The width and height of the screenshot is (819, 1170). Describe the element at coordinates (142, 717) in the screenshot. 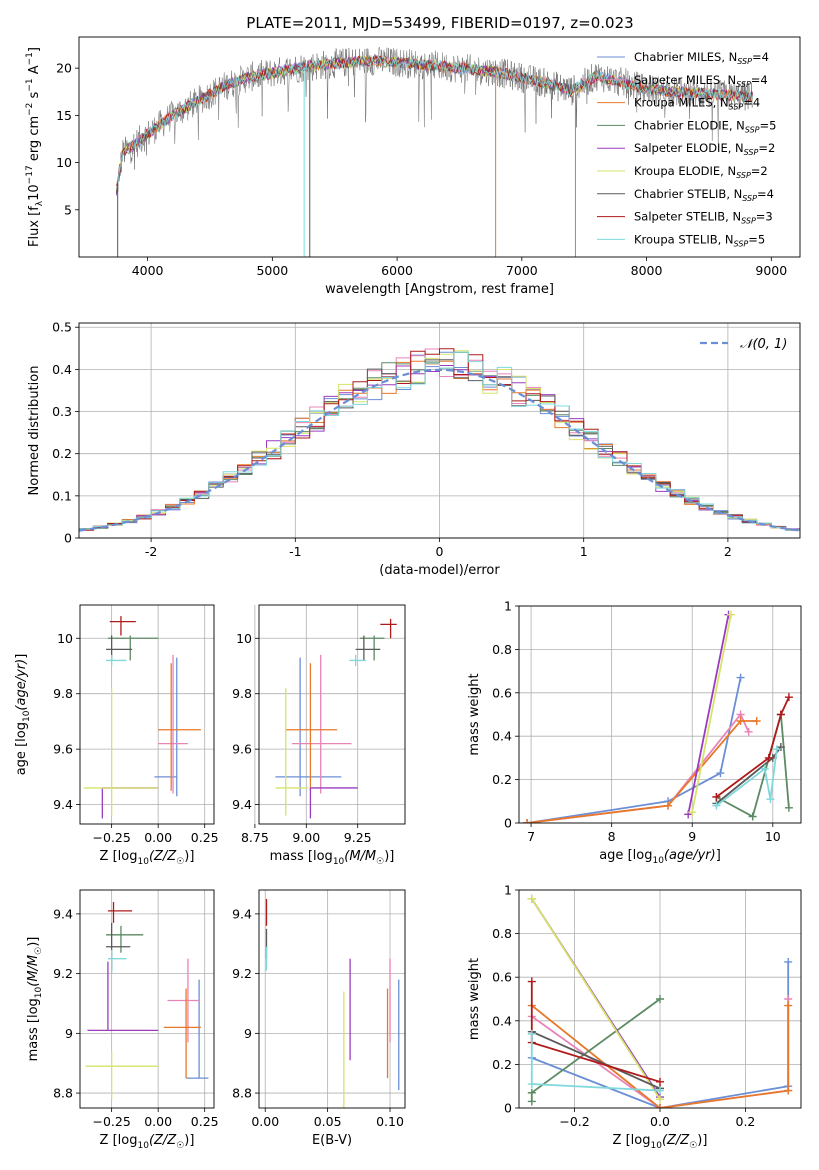

I see `marks-Z-age` at that location.